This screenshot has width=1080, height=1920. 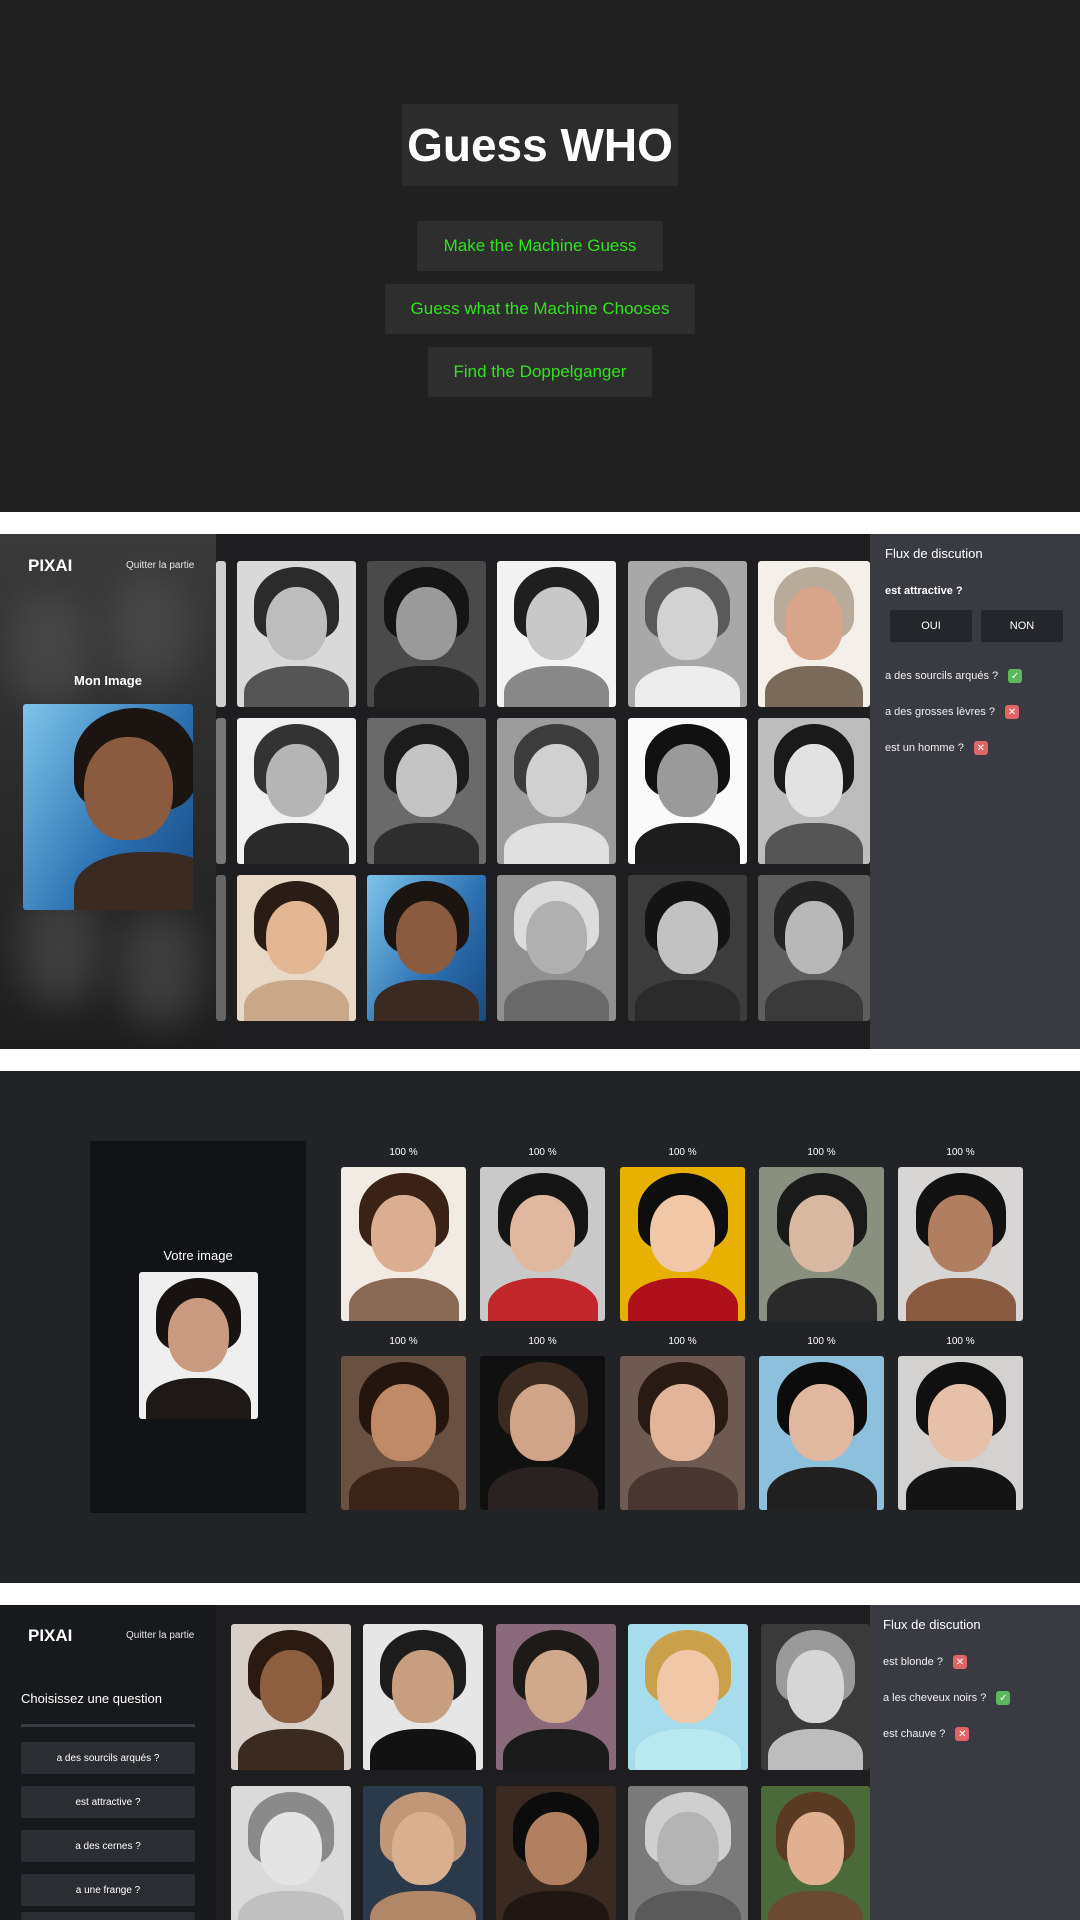 I want to click on question-button, so click(x=108, y=1916).